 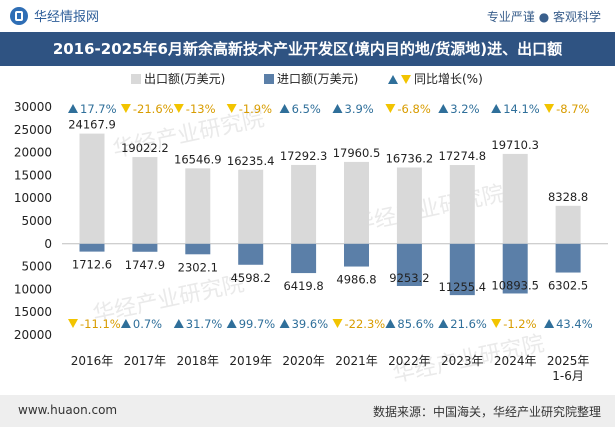 What do you see at coordinates (463, 287) in the screenshot?
I see `import-value-label: 11255.4` at bounding box center [463, 287].